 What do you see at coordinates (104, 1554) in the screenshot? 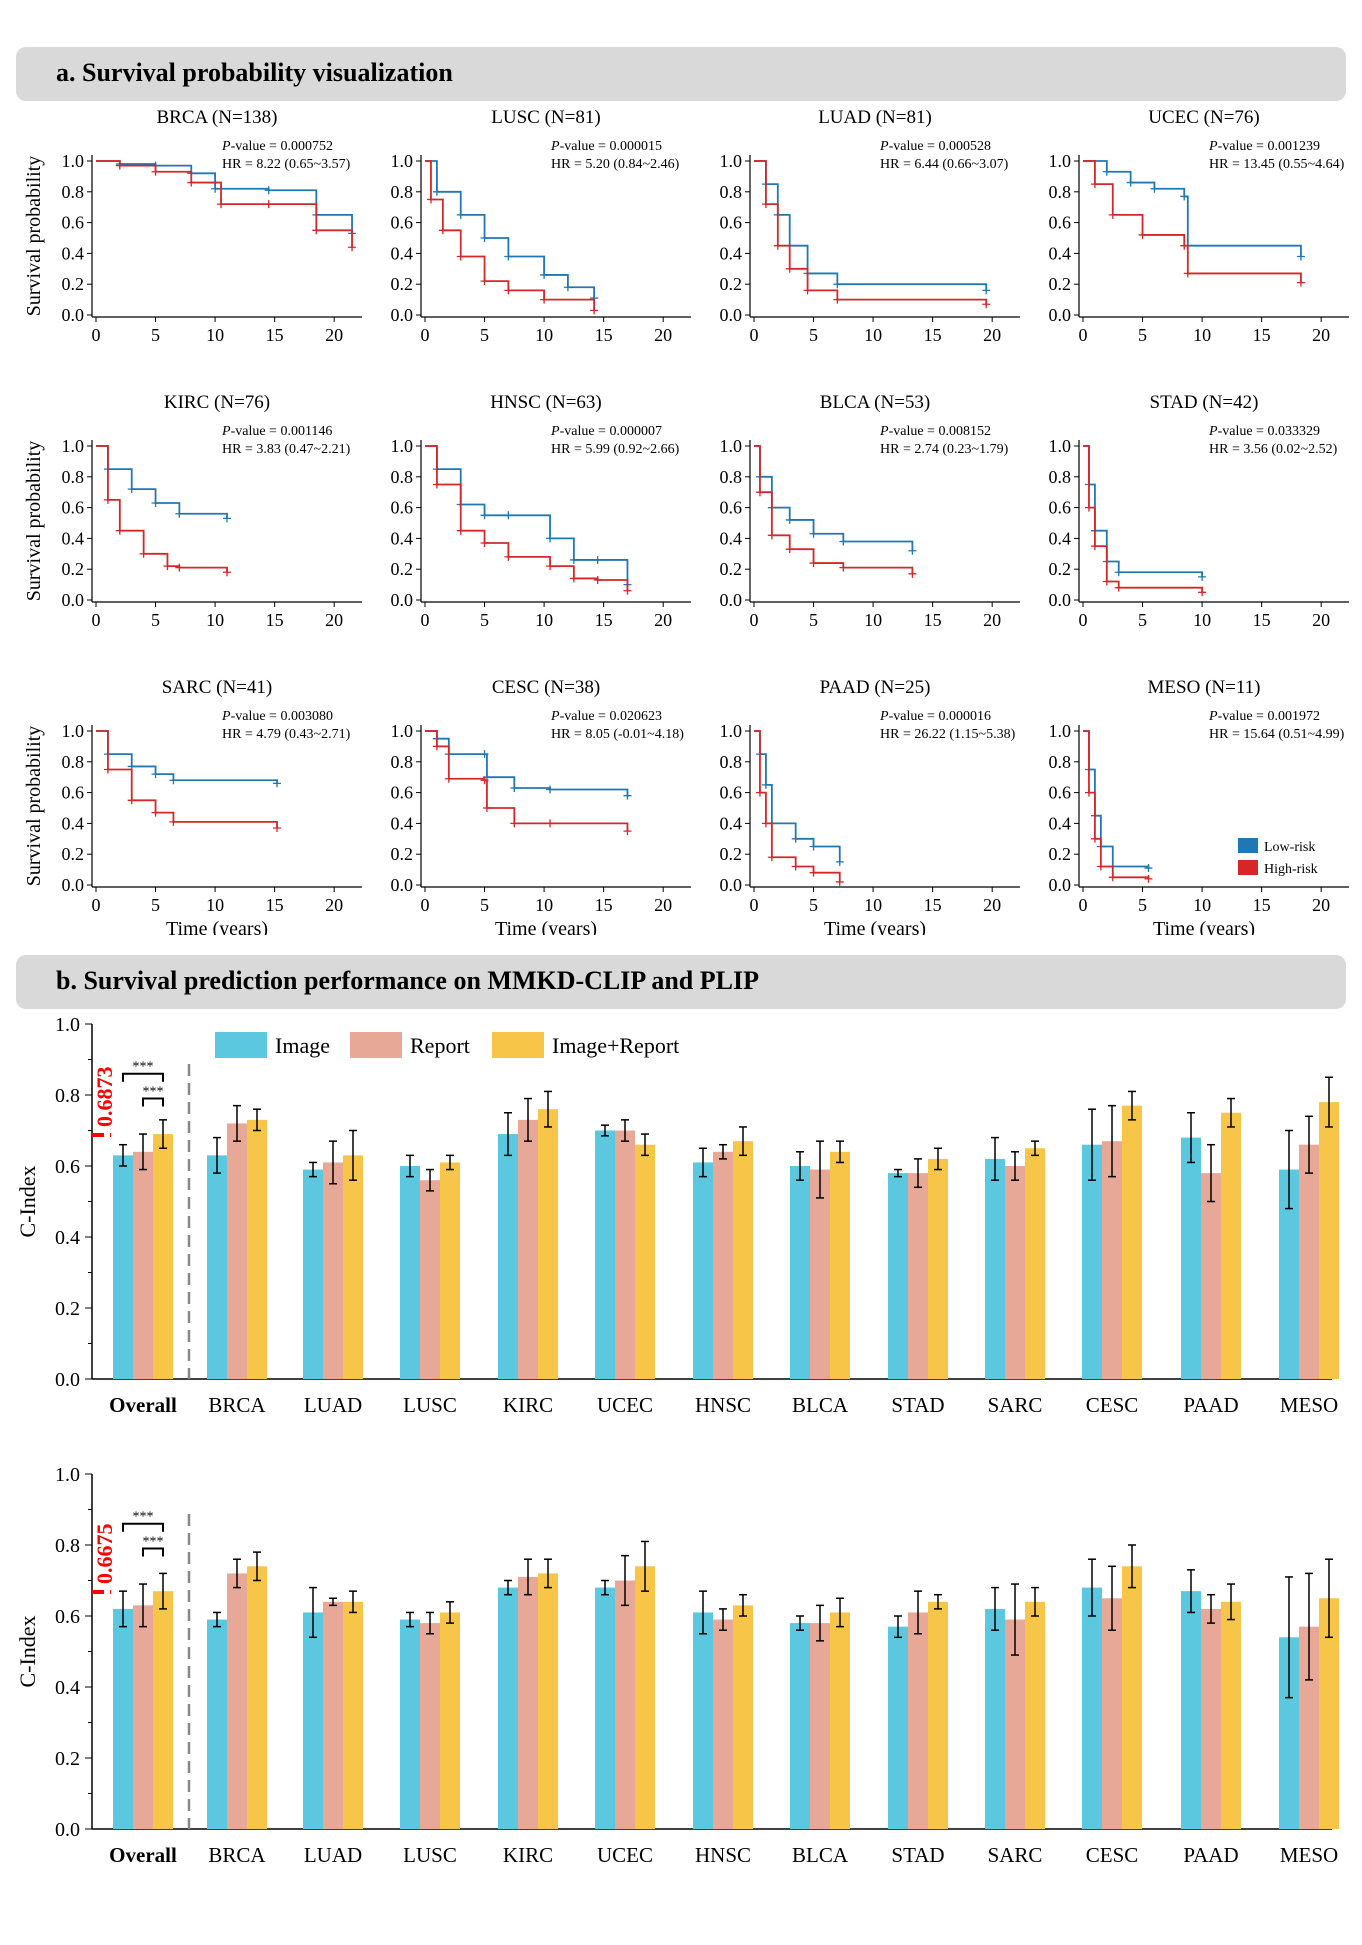
I see `reference-value-label: 0.6675` at bounding box center [104, 1554].